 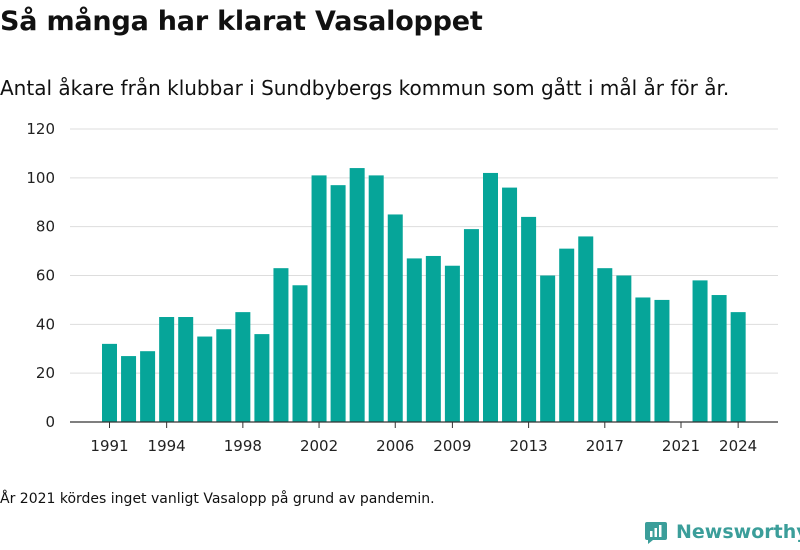 What do you see at coordinates (109, 382) in the screenshot?
I see `bar-1991` at bounding box center [109, 382].